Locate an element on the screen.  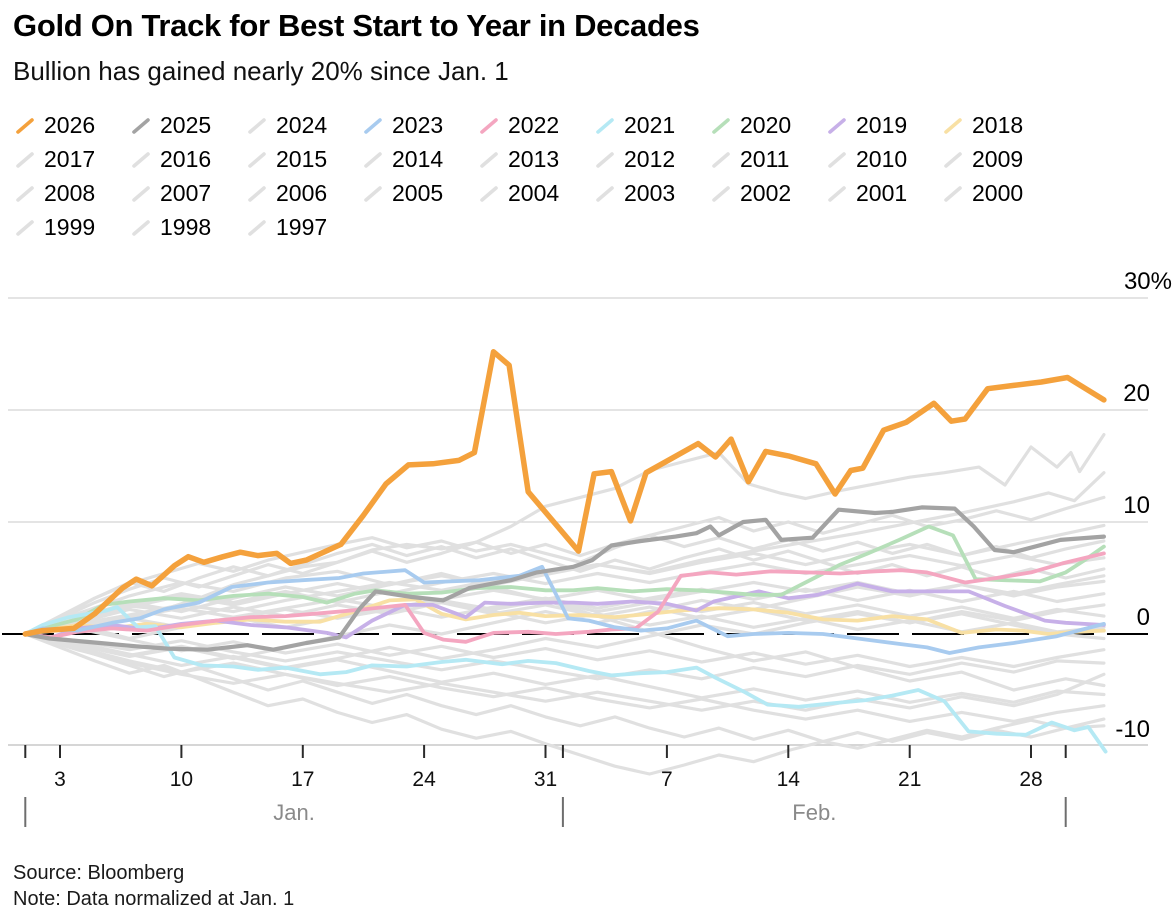
series-line-2023 is located at coordinates (564, 609).